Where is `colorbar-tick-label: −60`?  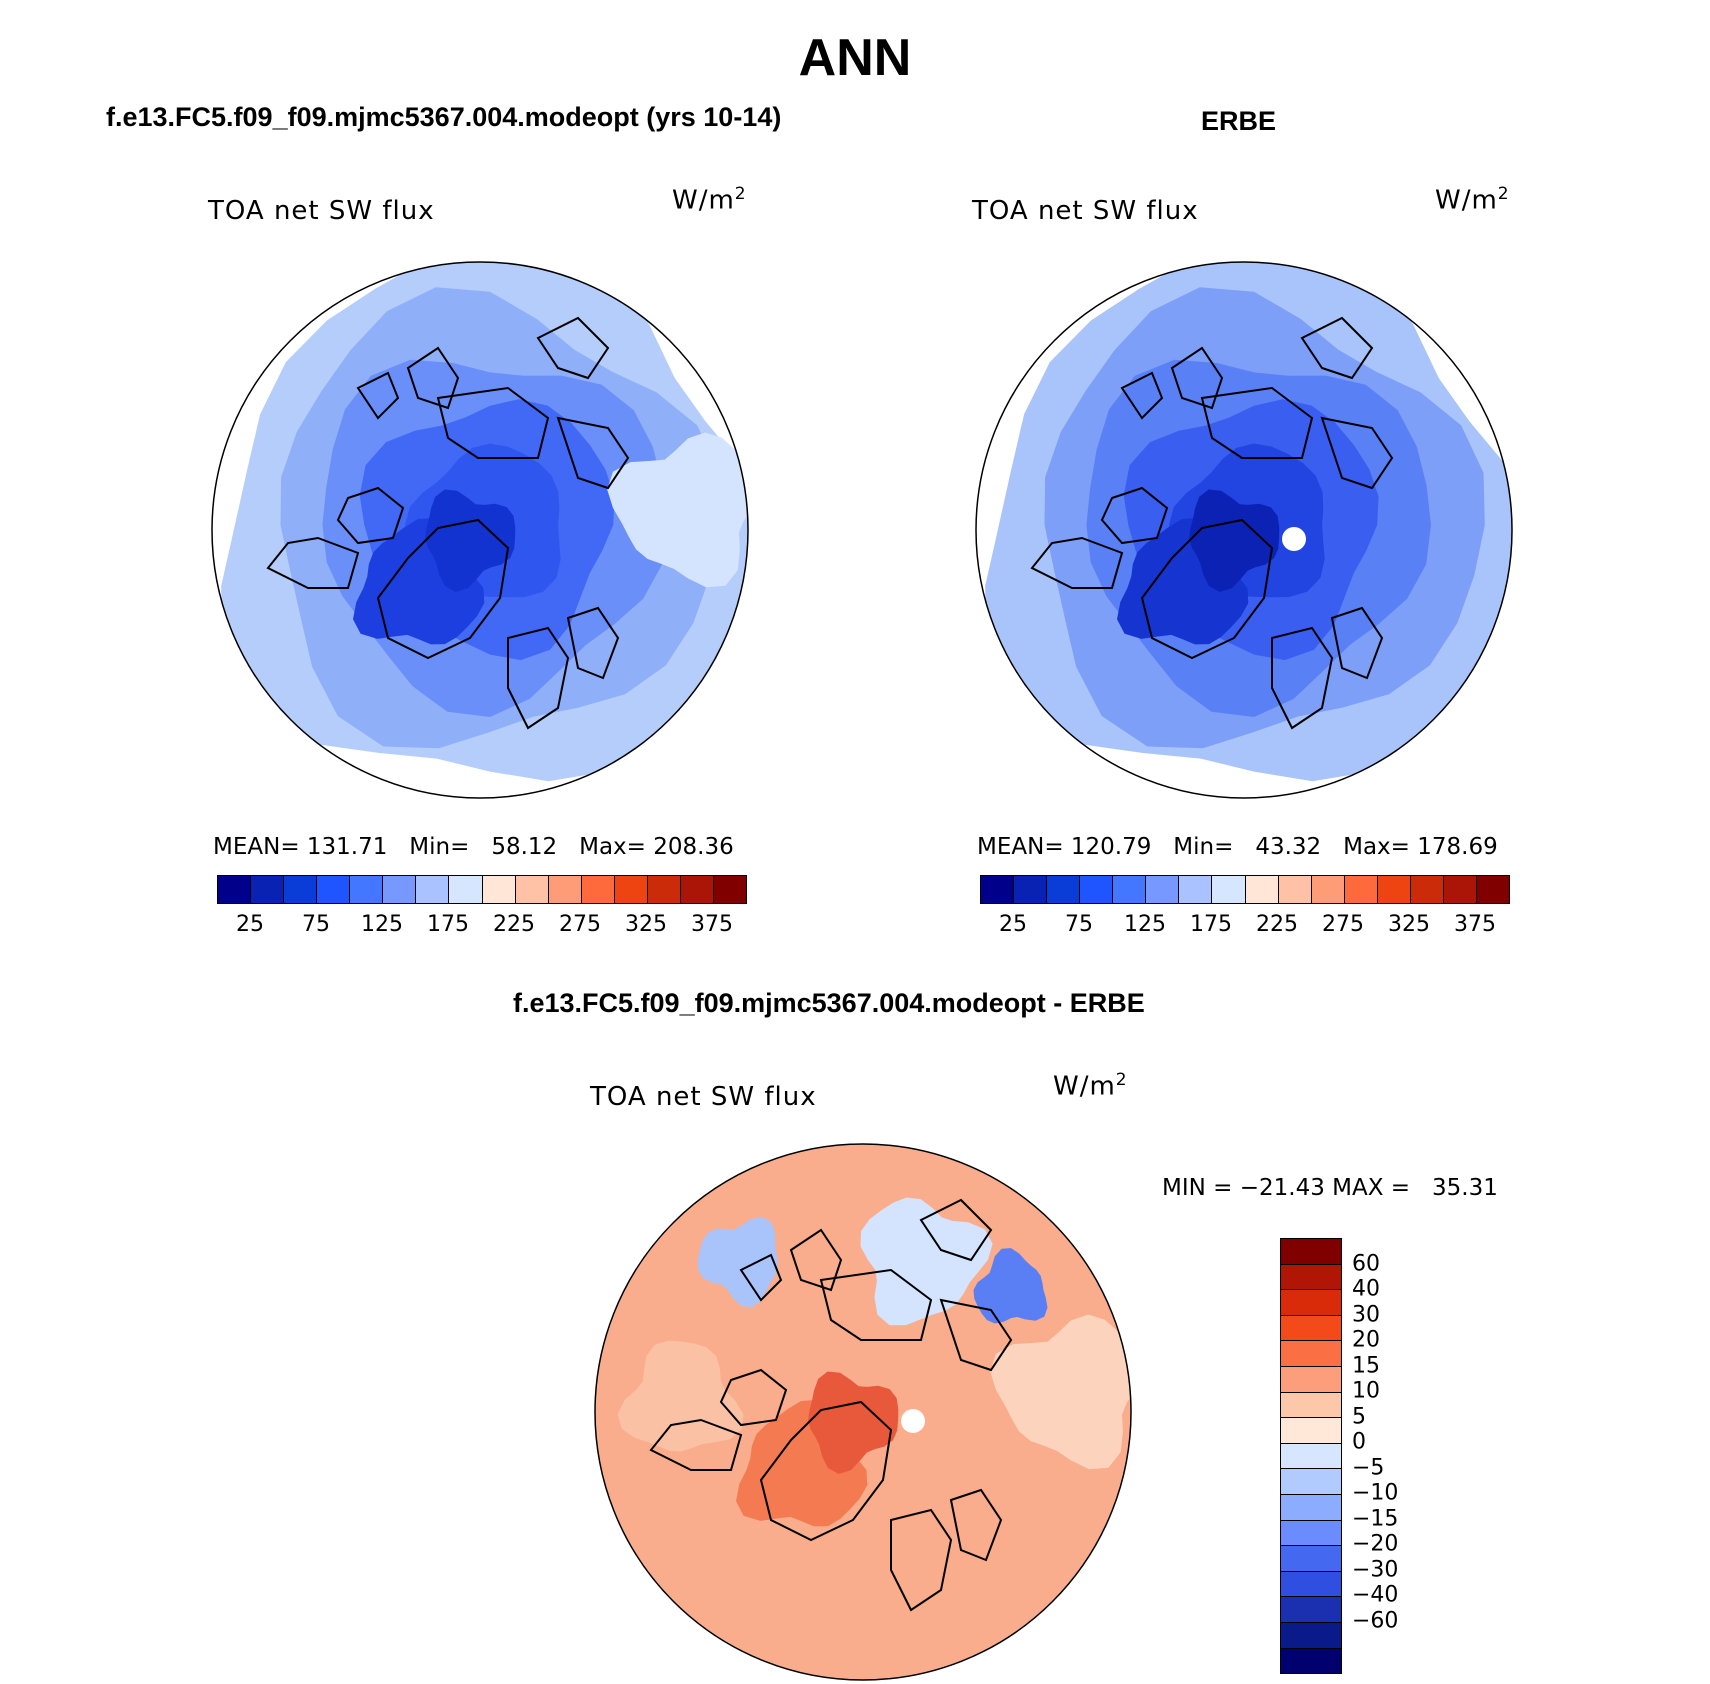
colorbar-tick-label: −60 is located at coordinates (1375, 1621).